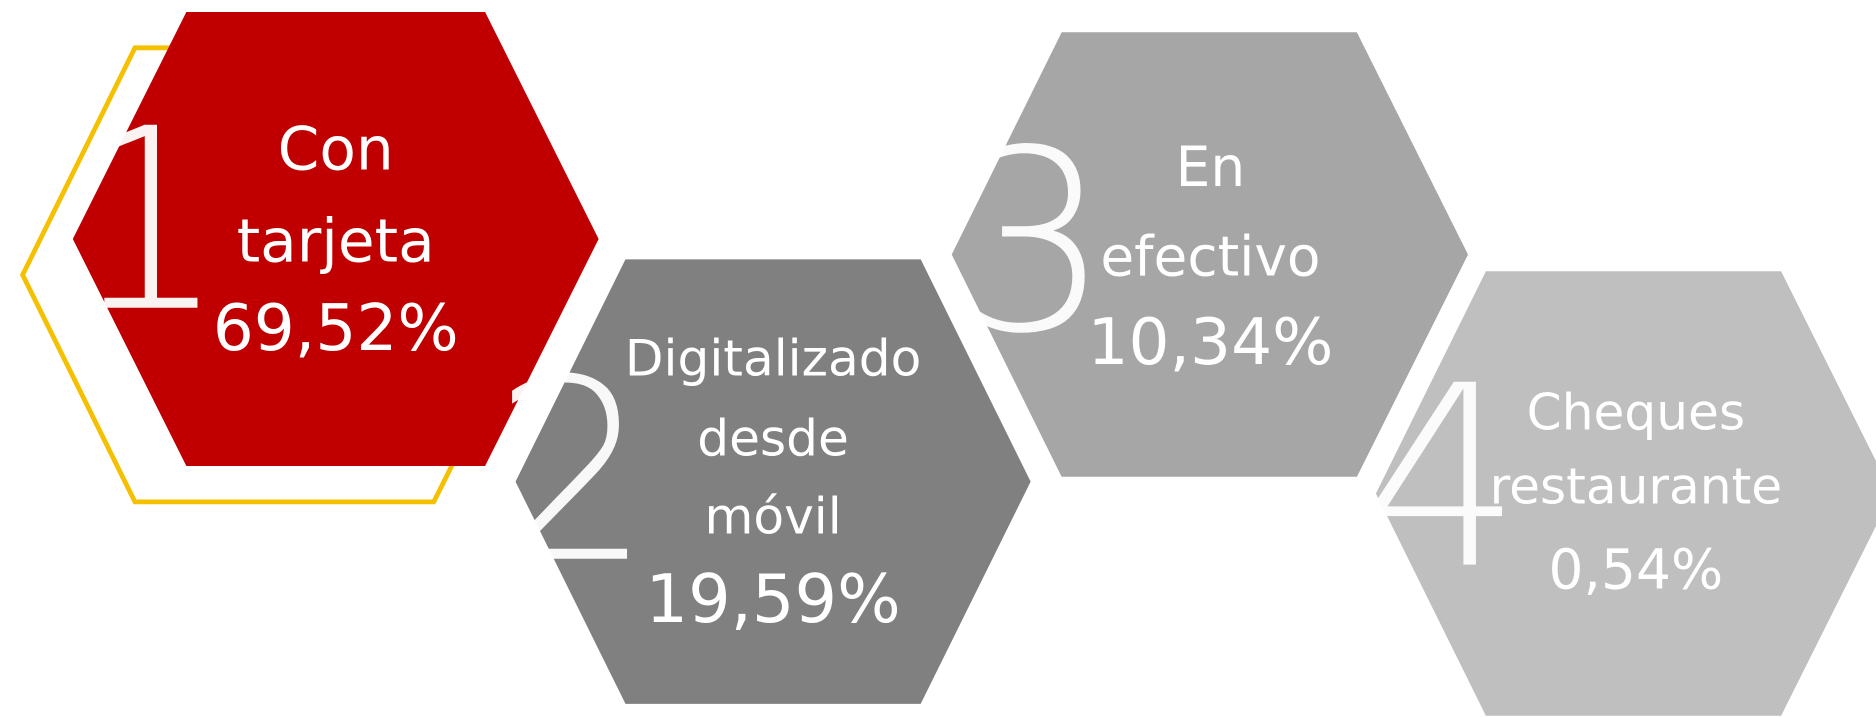  I want to click on item-label: desde, so click(773, 438).